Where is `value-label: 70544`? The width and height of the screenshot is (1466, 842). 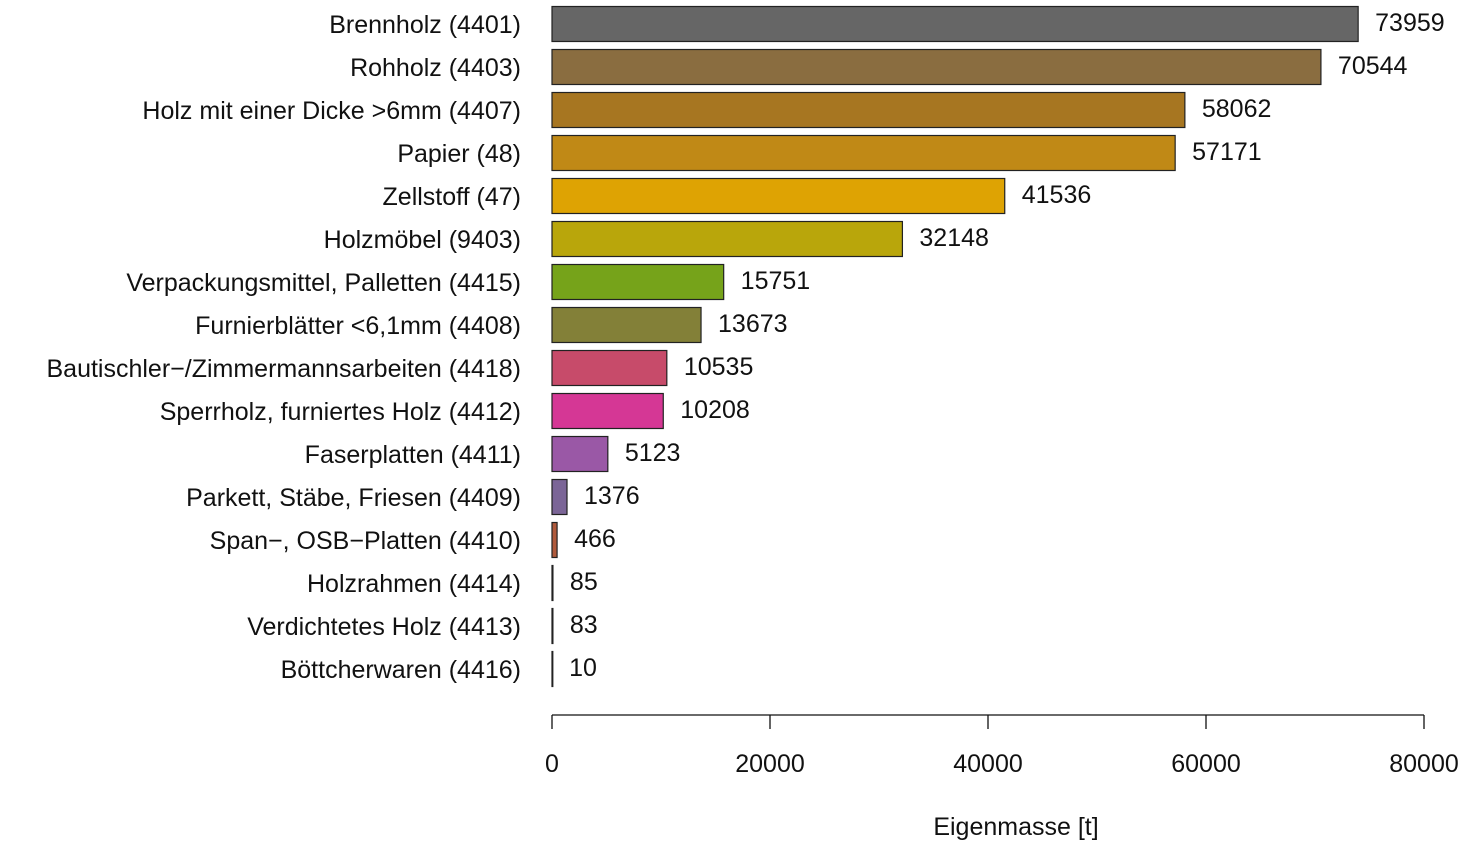
value-label: 70544 is located at coordinates (1373, 66).